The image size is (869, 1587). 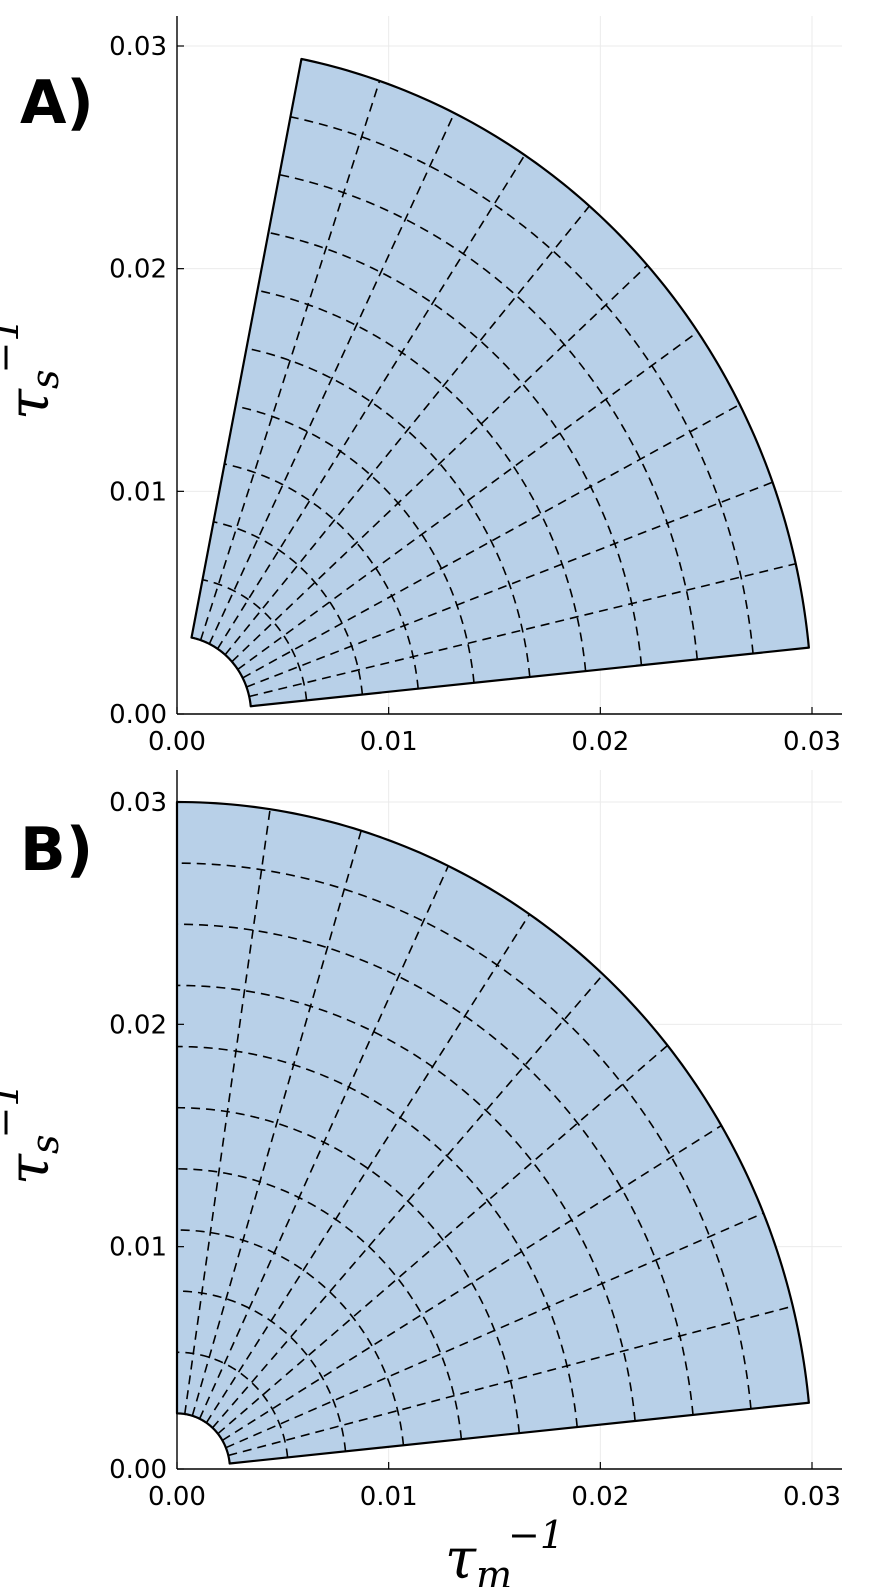 I want to click on panel-b-y-tick-label: 0.00, so click(x=138, y=1470).